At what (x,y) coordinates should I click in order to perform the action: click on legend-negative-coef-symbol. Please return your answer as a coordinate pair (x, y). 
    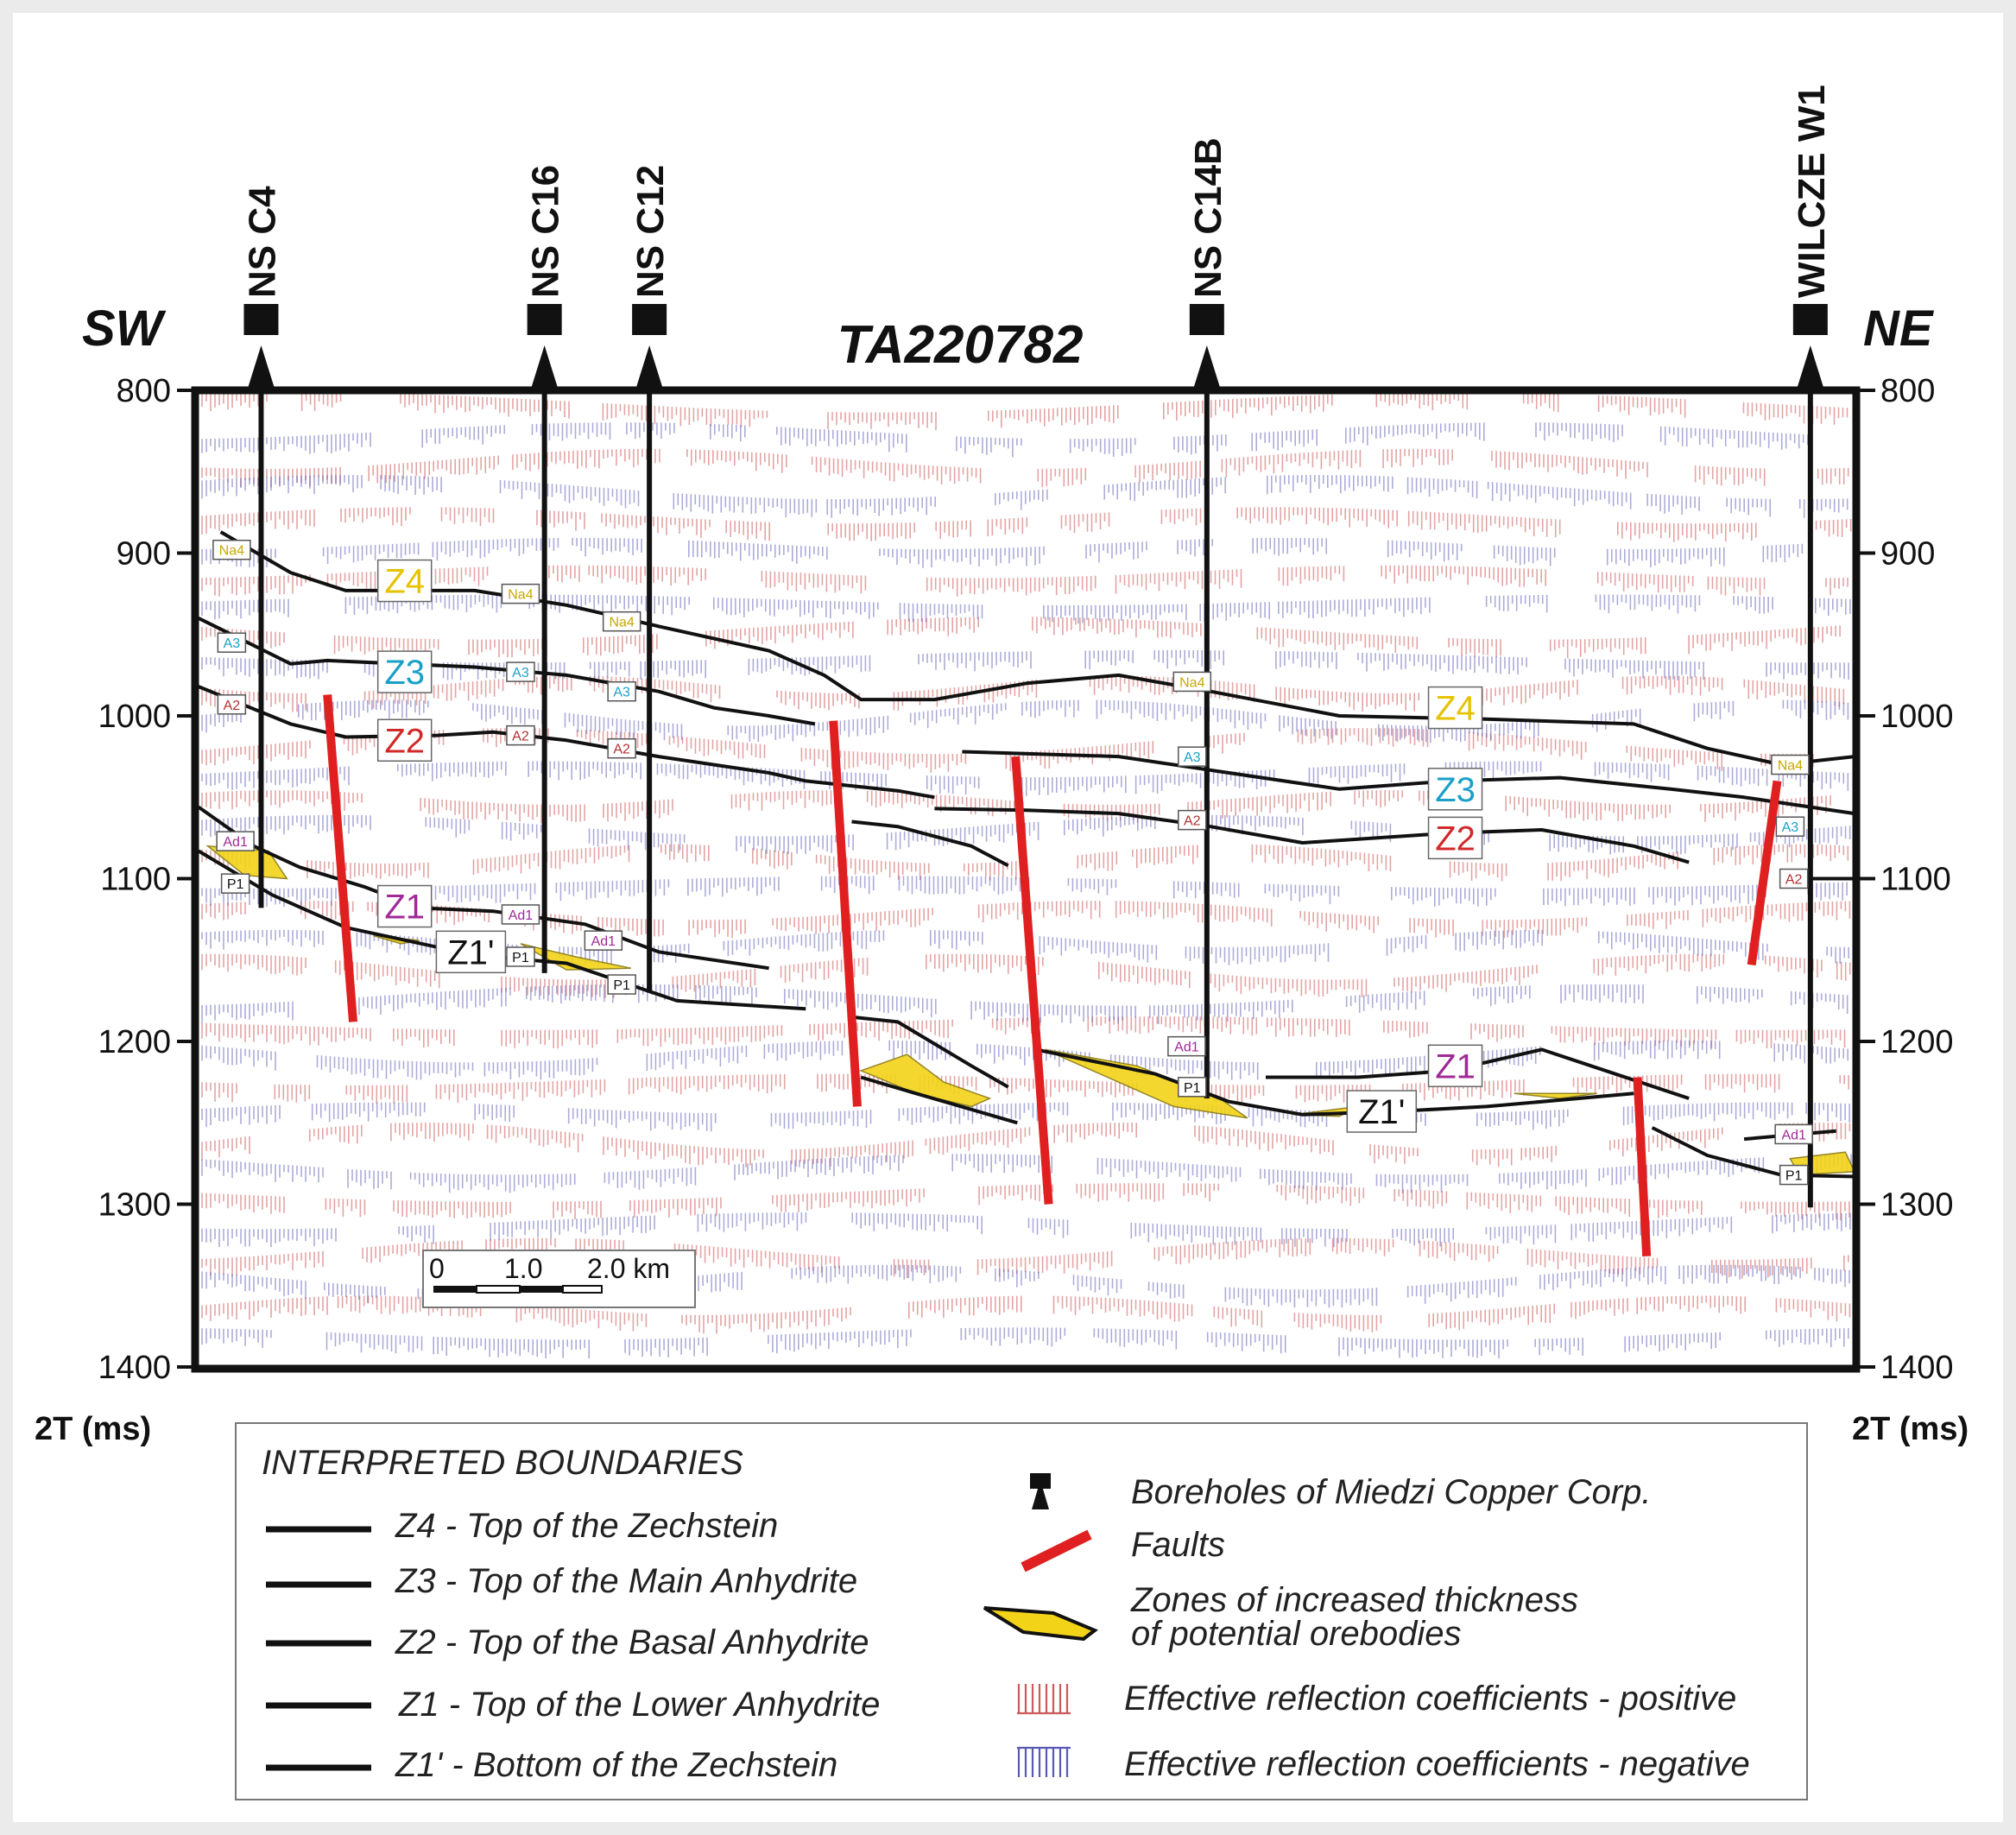
    Looking at the image, I should click on (1044, 1761).